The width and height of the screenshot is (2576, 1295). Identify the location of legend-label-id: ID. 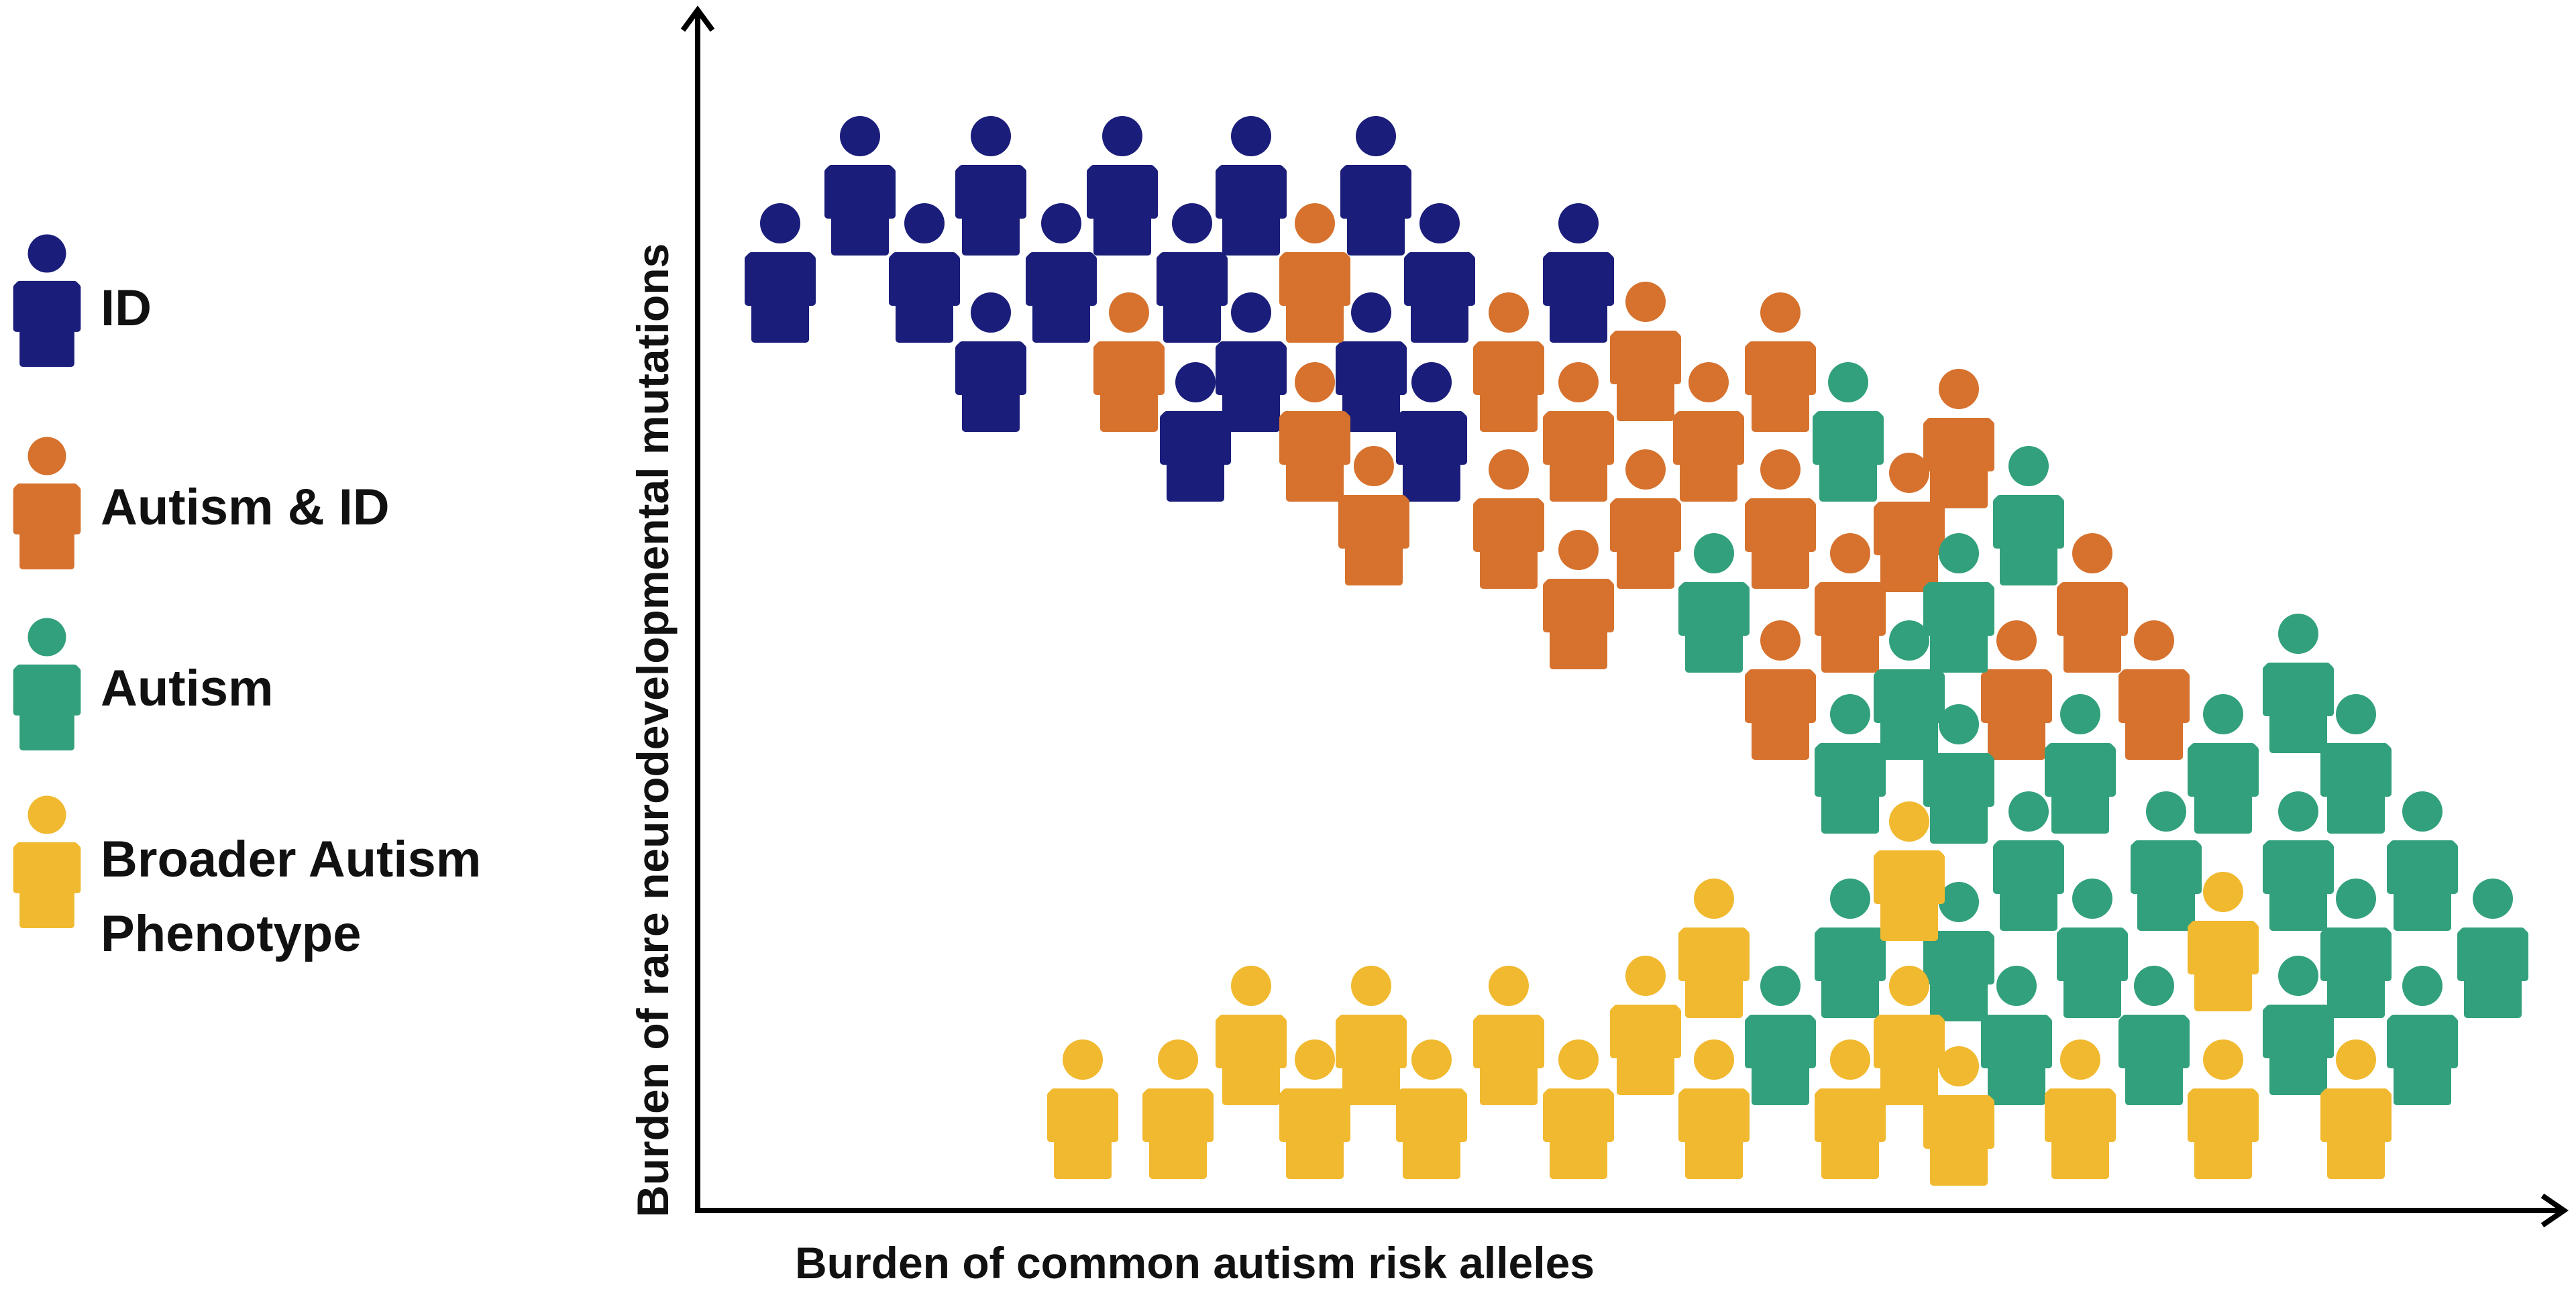
(126, 309).